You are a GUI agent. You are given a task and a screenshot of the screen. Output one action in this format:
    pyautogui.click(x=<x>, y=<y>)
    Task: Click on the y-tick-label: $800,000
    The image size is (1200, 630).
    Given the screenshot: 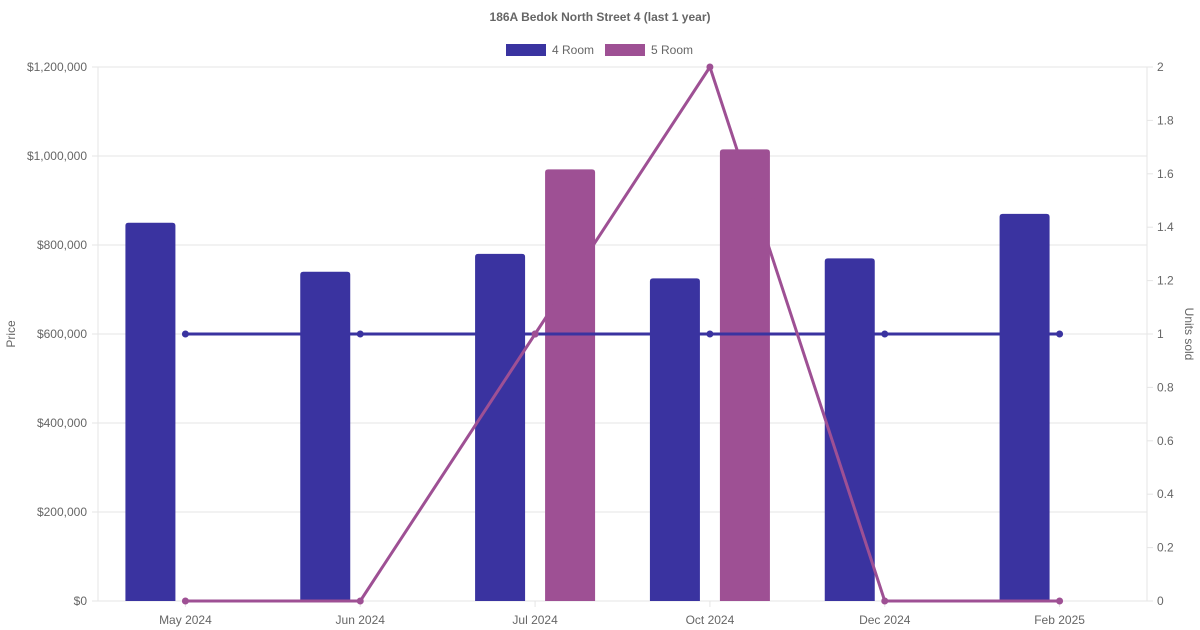 What is the action you would take?
    pyautogui.click(x=62, y=245)
    